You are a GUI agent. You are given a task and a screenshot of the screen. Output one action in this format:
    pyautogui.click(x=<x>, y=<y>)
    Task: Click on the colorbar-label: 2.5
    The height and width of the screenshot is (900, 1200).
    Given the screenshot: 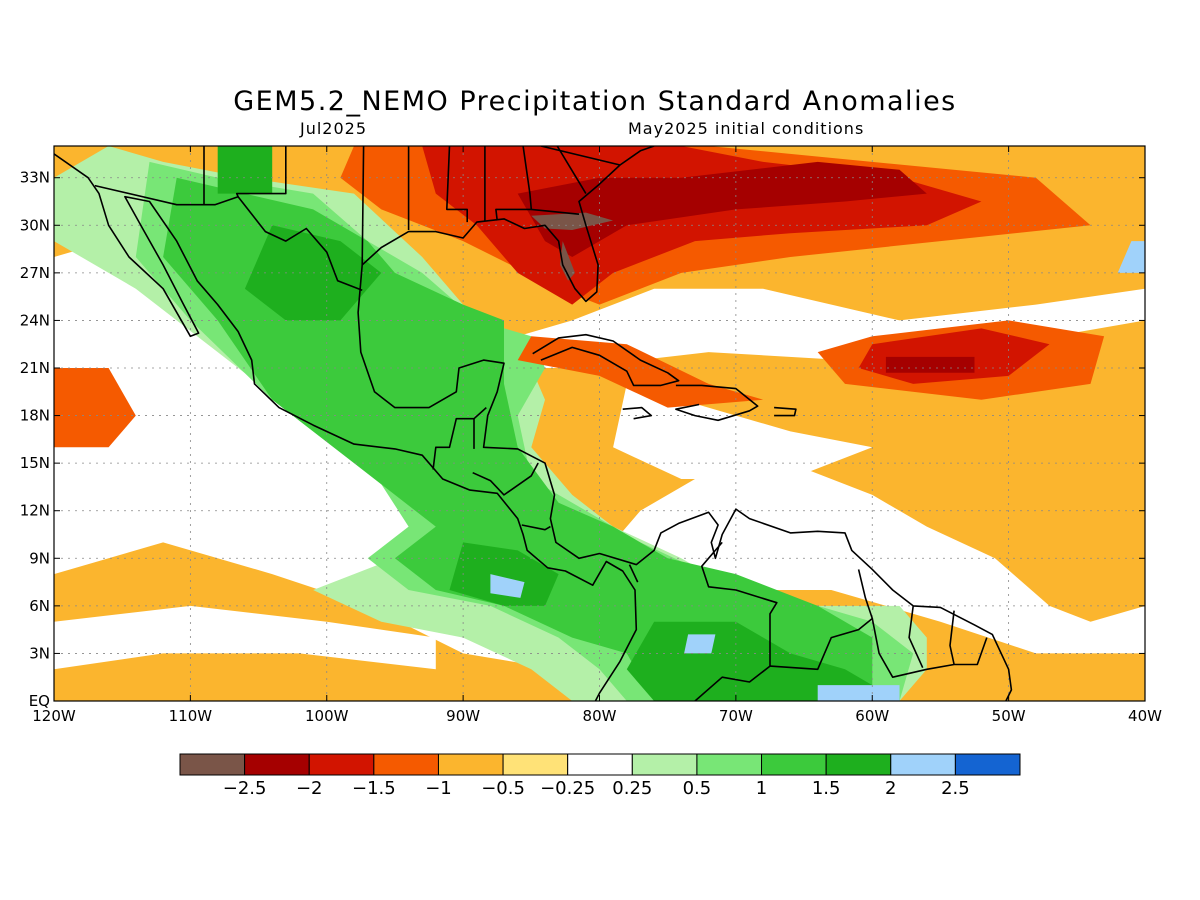 What is the action you would take?
    pyautogui.click(x=955, y=788)
    